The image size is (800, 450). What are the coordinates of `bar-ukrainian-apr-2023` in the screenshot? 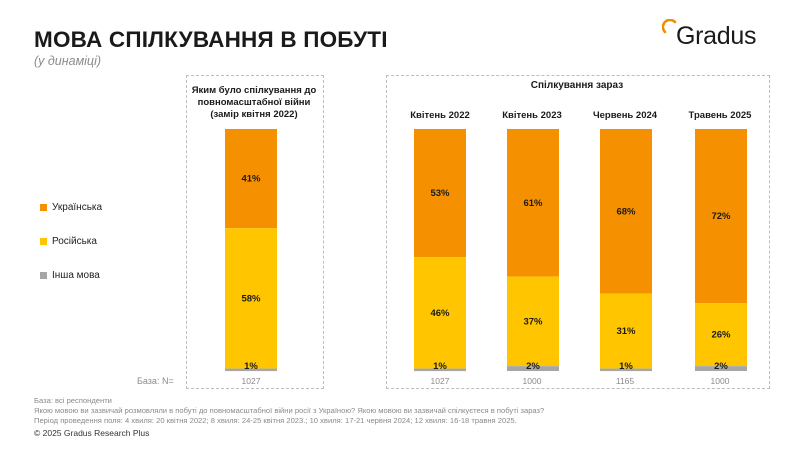 It's located at (533, 203).